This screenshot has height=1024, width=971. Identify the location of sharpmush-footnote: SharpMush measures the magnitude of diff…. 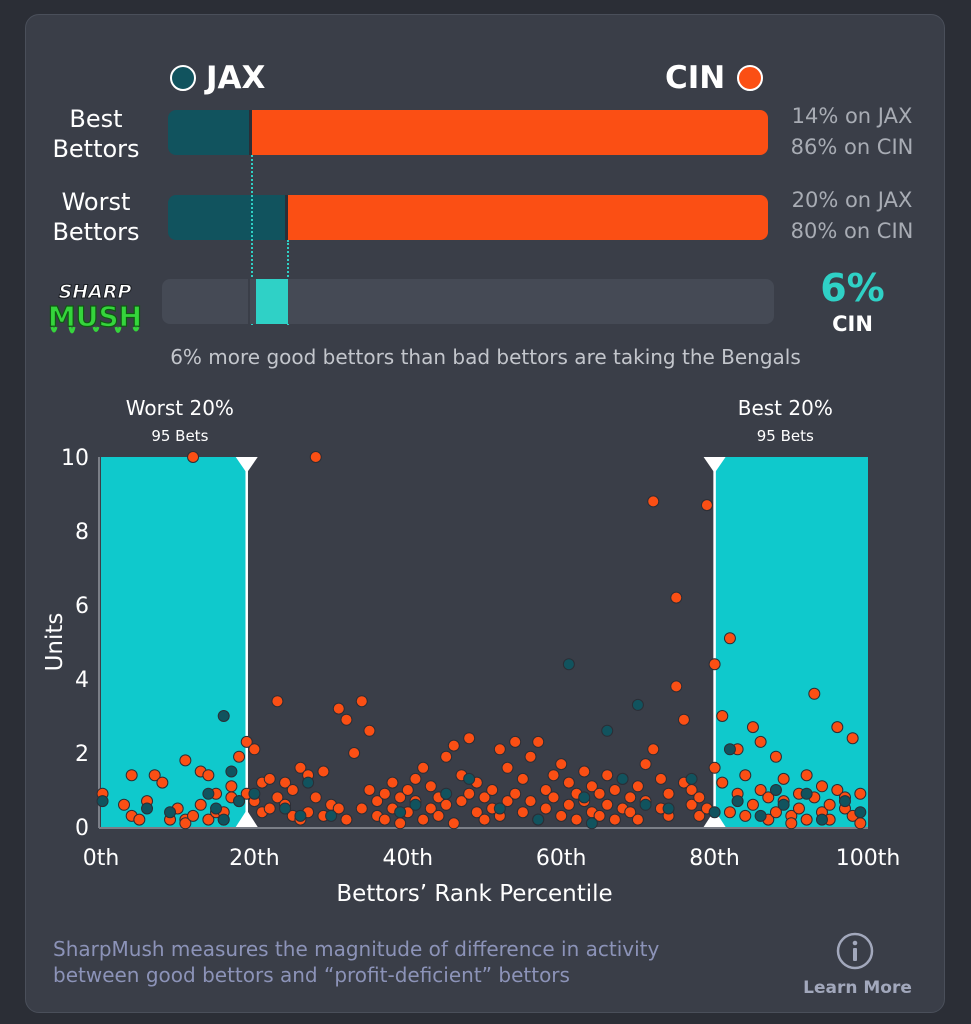
(418, 962).